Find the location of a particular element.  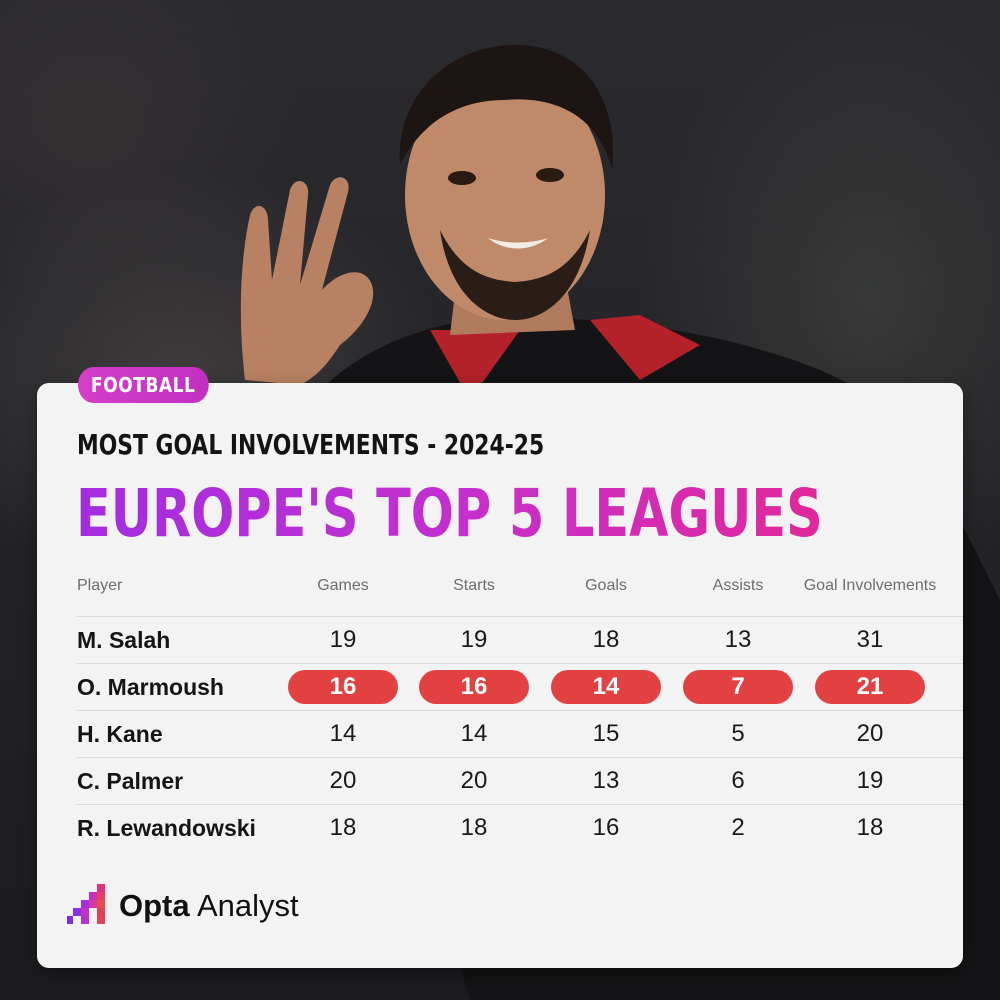

header-assists: Assists is located at coordinates (738, 585).